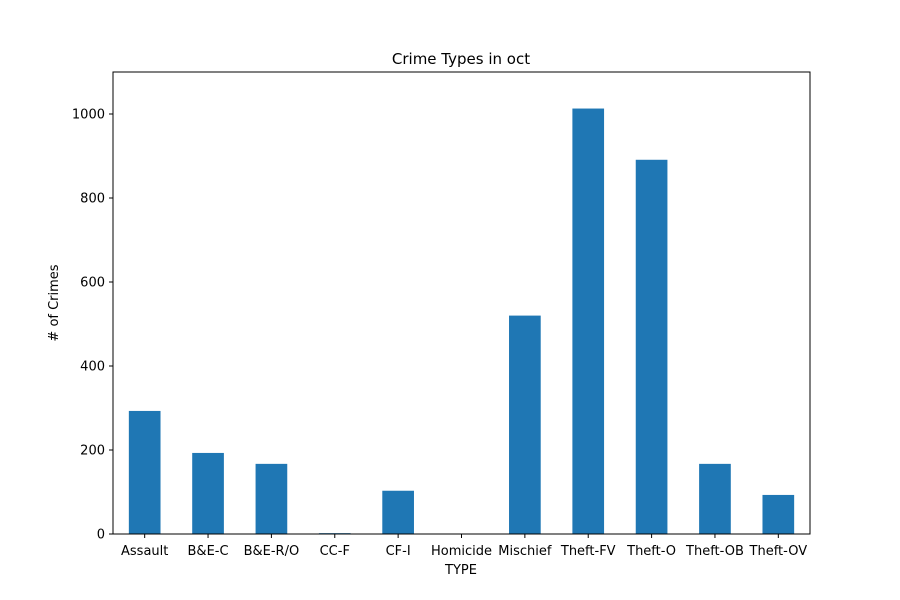 Image resolution: width=900 pixels, height=600 pixels. I want to click on bar-b-e-c, so click(208, 493).